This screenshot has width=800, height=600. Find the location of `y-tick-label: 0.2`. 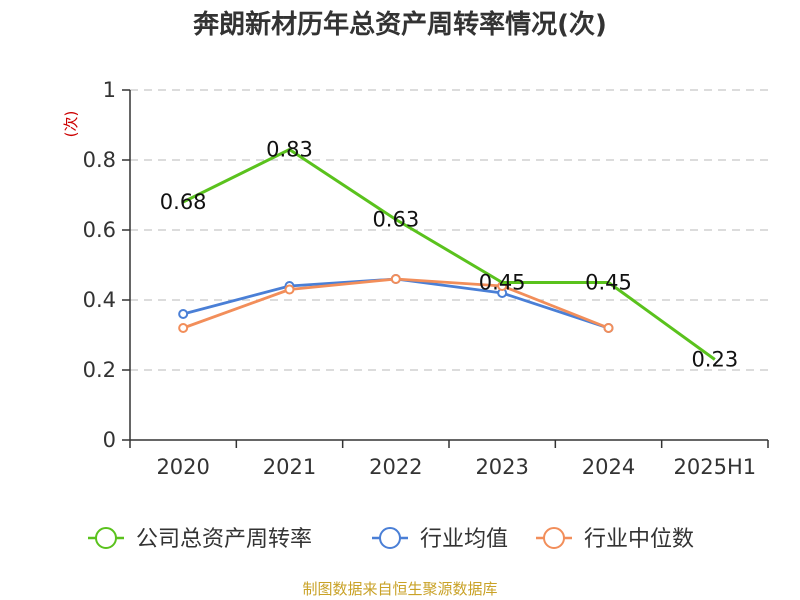

y-tick-label: 0.2 is located at coordinates (99, 370).